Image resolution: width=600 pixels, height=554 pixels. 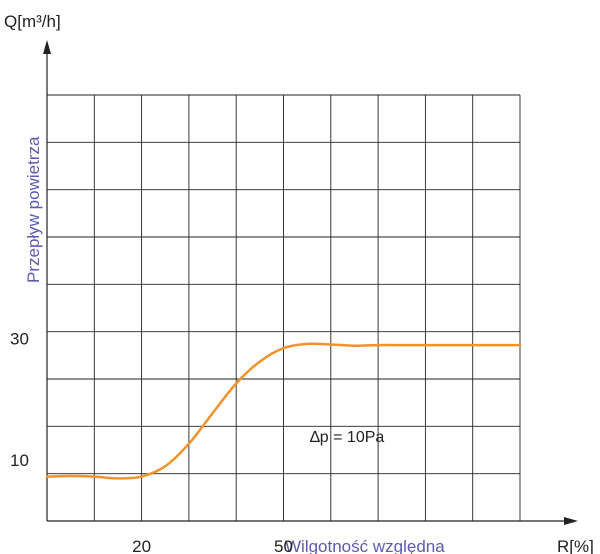 I want to click on annotation: ∆p = 10Pa, so click(x=347, y=437).